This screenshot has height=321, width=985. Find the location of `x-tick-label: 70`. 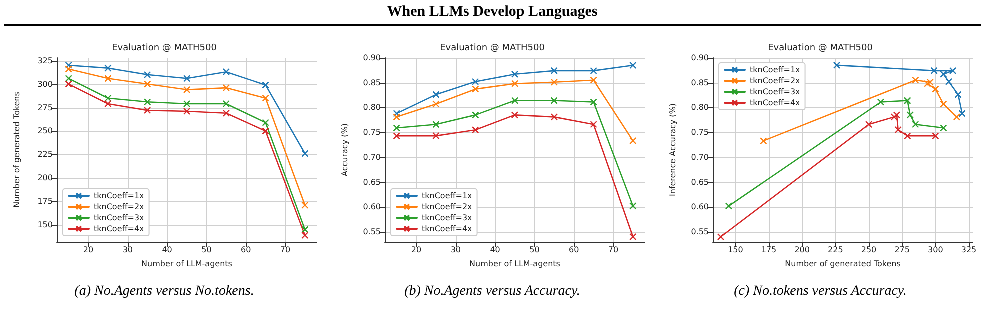

x-tick-label: 70 is located at coordinates (613, 250).